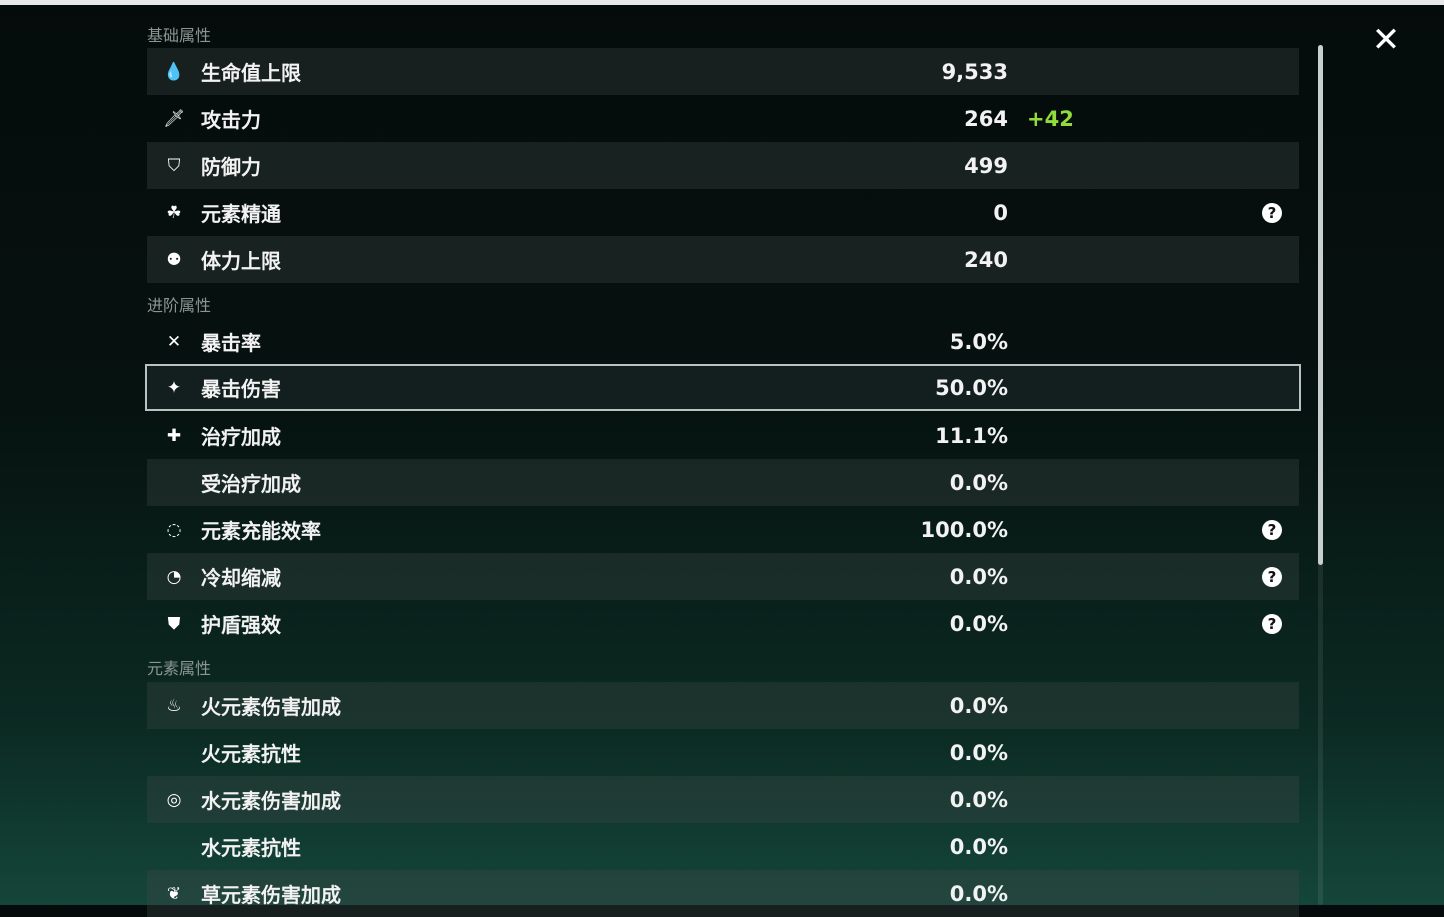 The image size is (1444, 917). I want to click on energy-recharge-icon: ◌, so click(174, 529).